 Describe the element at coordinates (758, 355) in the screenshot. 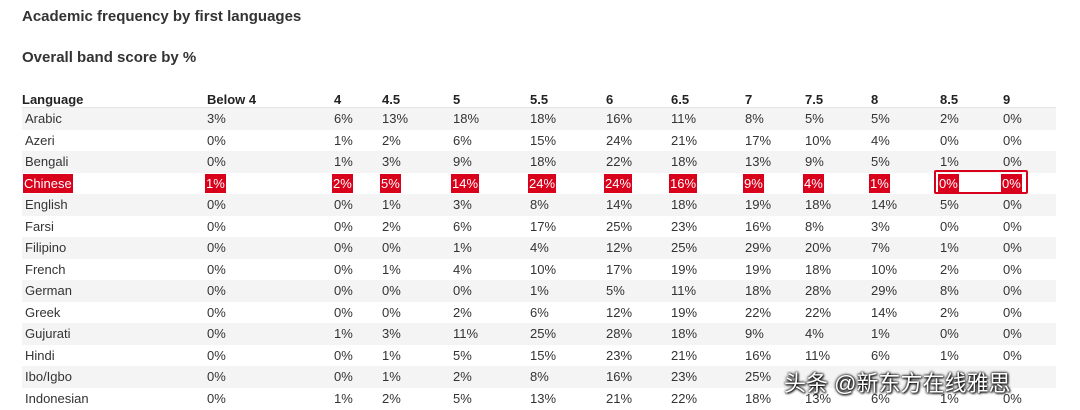

I see `score-cell: 16%` at that location.